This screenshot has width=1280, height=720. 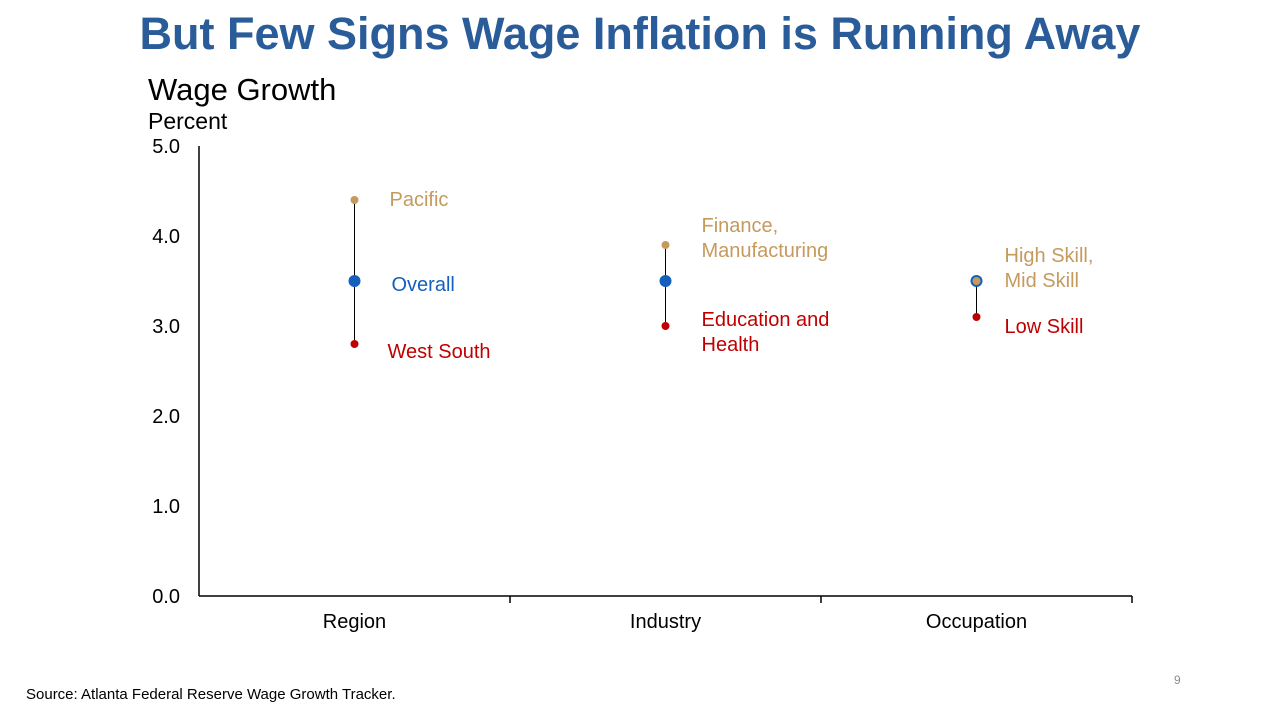 What do you see at coordinates (188, 121) in the screenshot?
I see `y-axis-units-label: Percent` at bounding box center [188, 121].